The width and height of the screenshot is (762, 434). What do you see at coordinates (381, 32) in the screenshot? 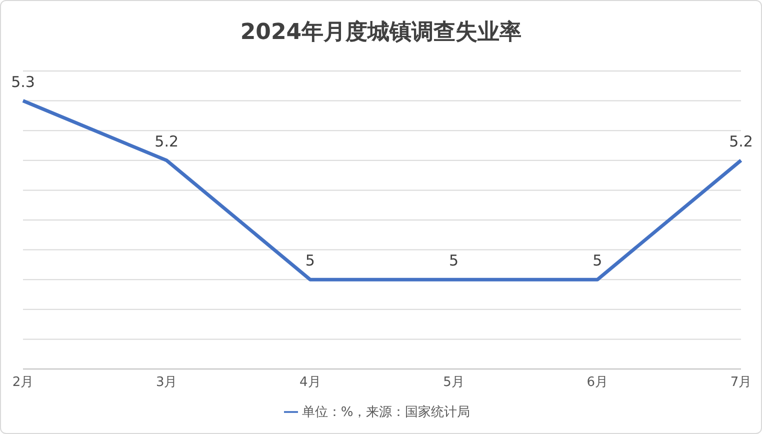
I see `chart-title: 2024年月度城镇调查失业率` at bounding box center [381, 32].